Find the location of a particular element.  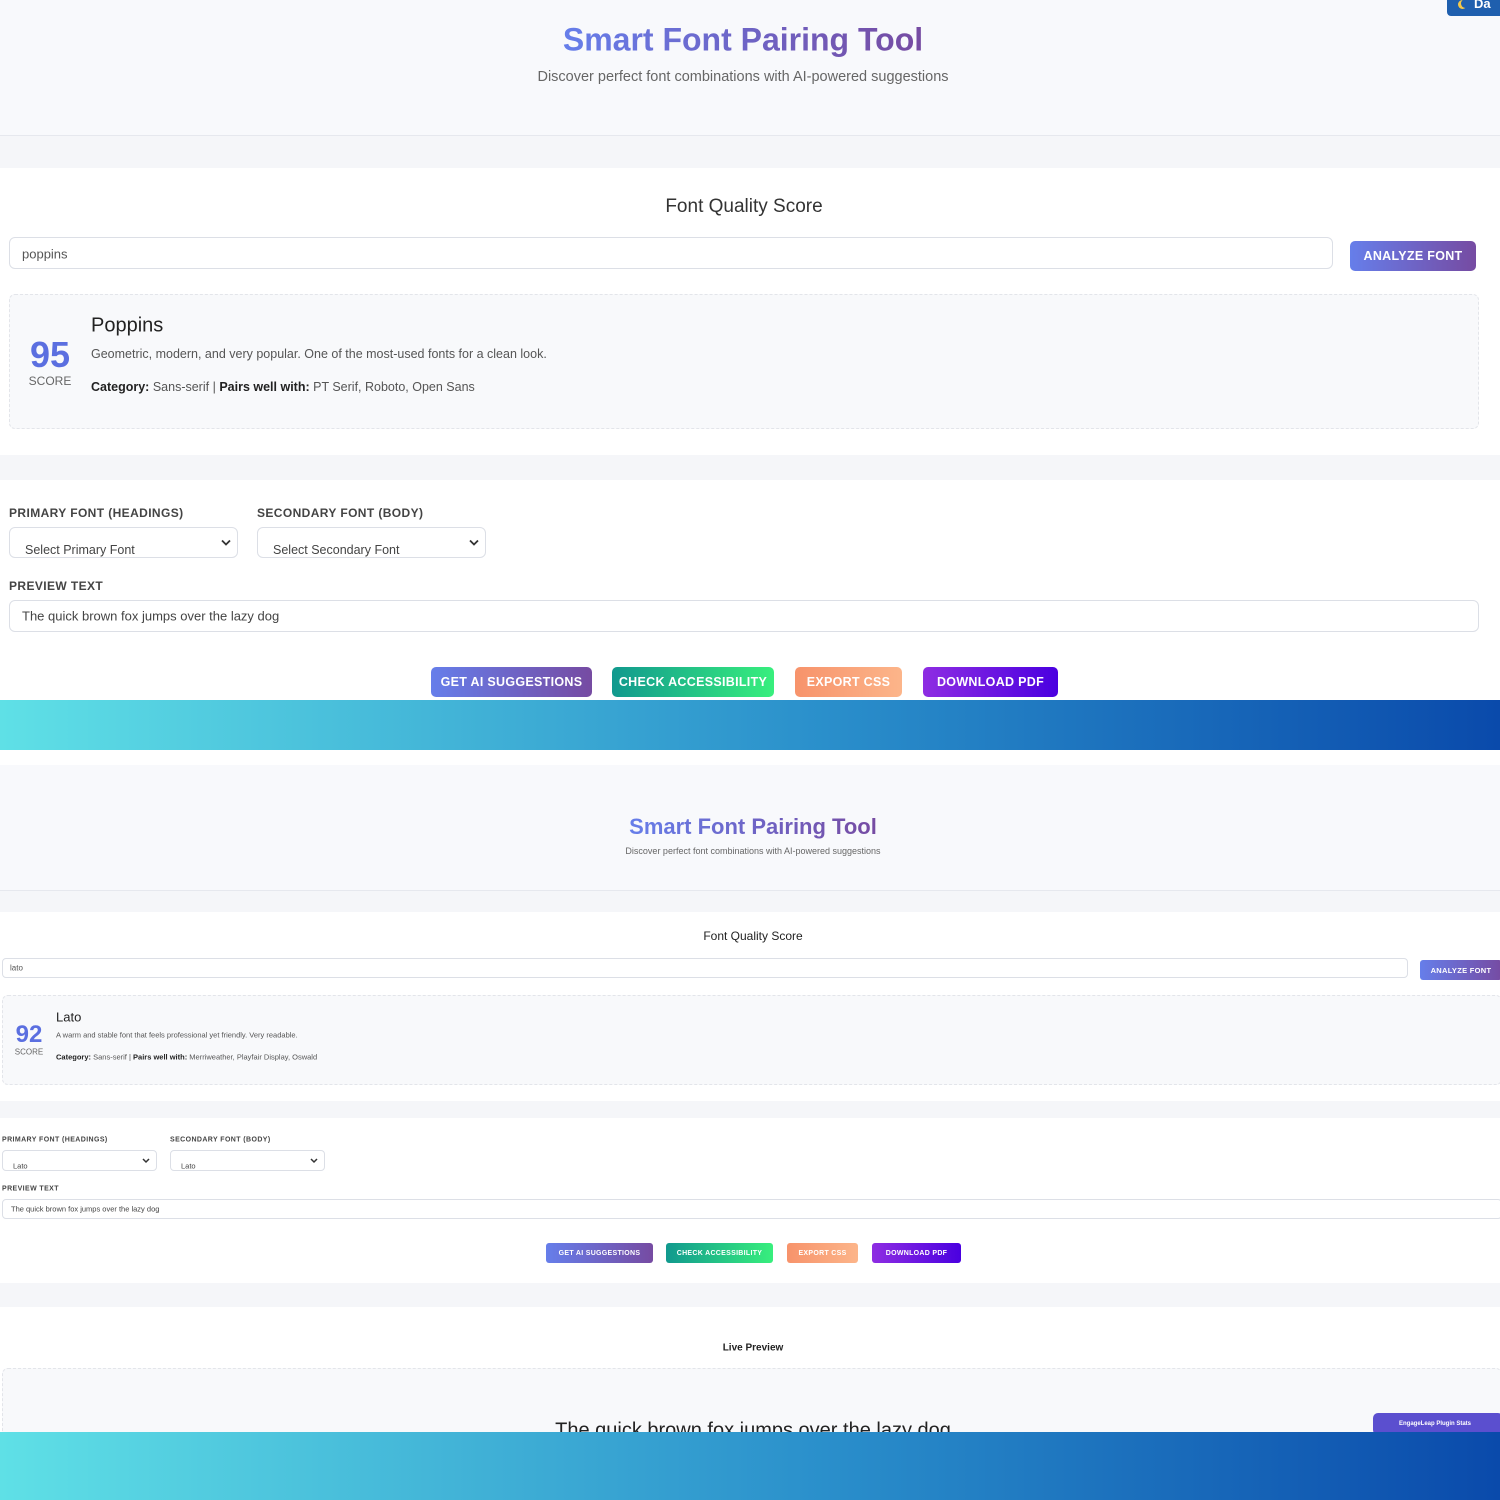

input-value: lato is located at coordinates (16, 968).